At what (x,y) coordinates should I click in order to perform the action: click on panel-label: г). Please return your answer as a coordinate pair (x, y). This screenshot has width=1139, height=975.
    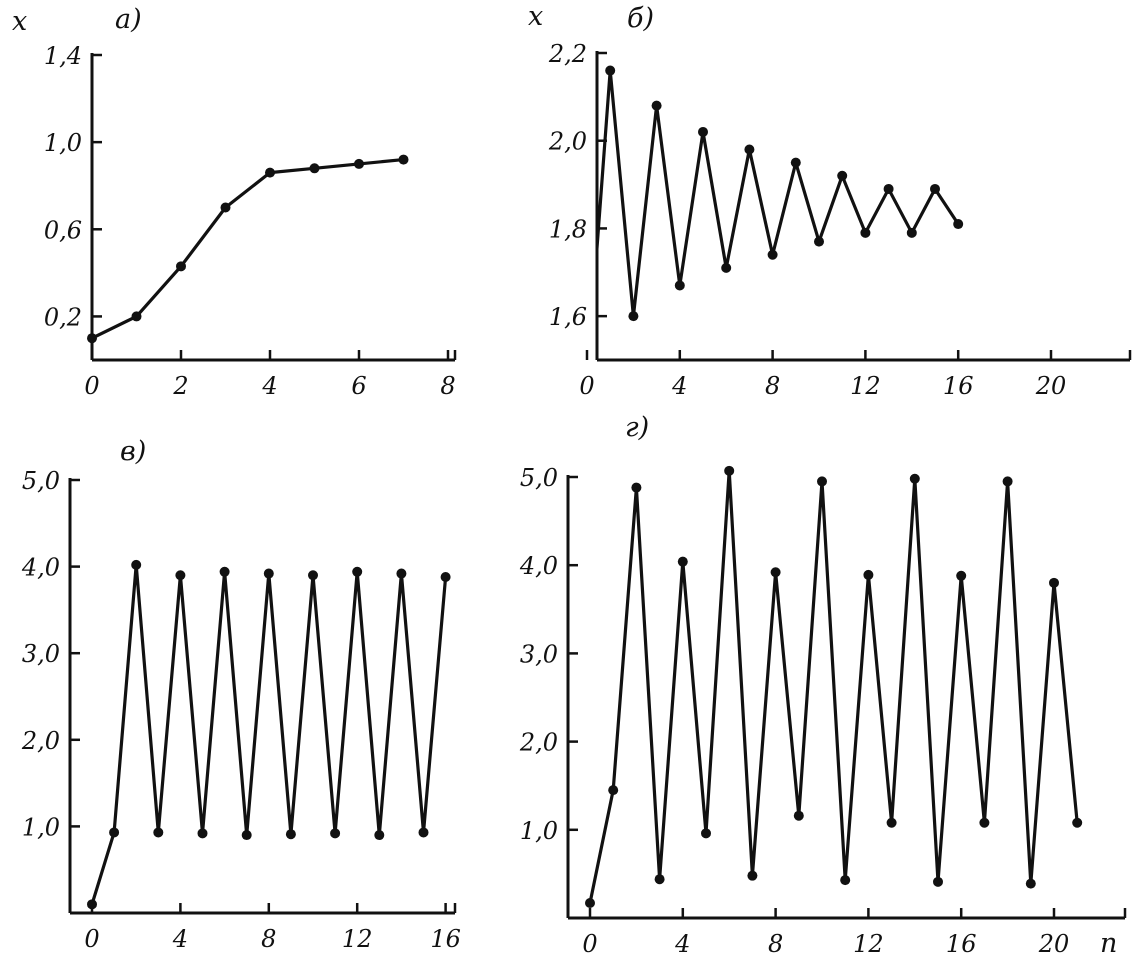
    Looking at the image, I should click on (637, 427).